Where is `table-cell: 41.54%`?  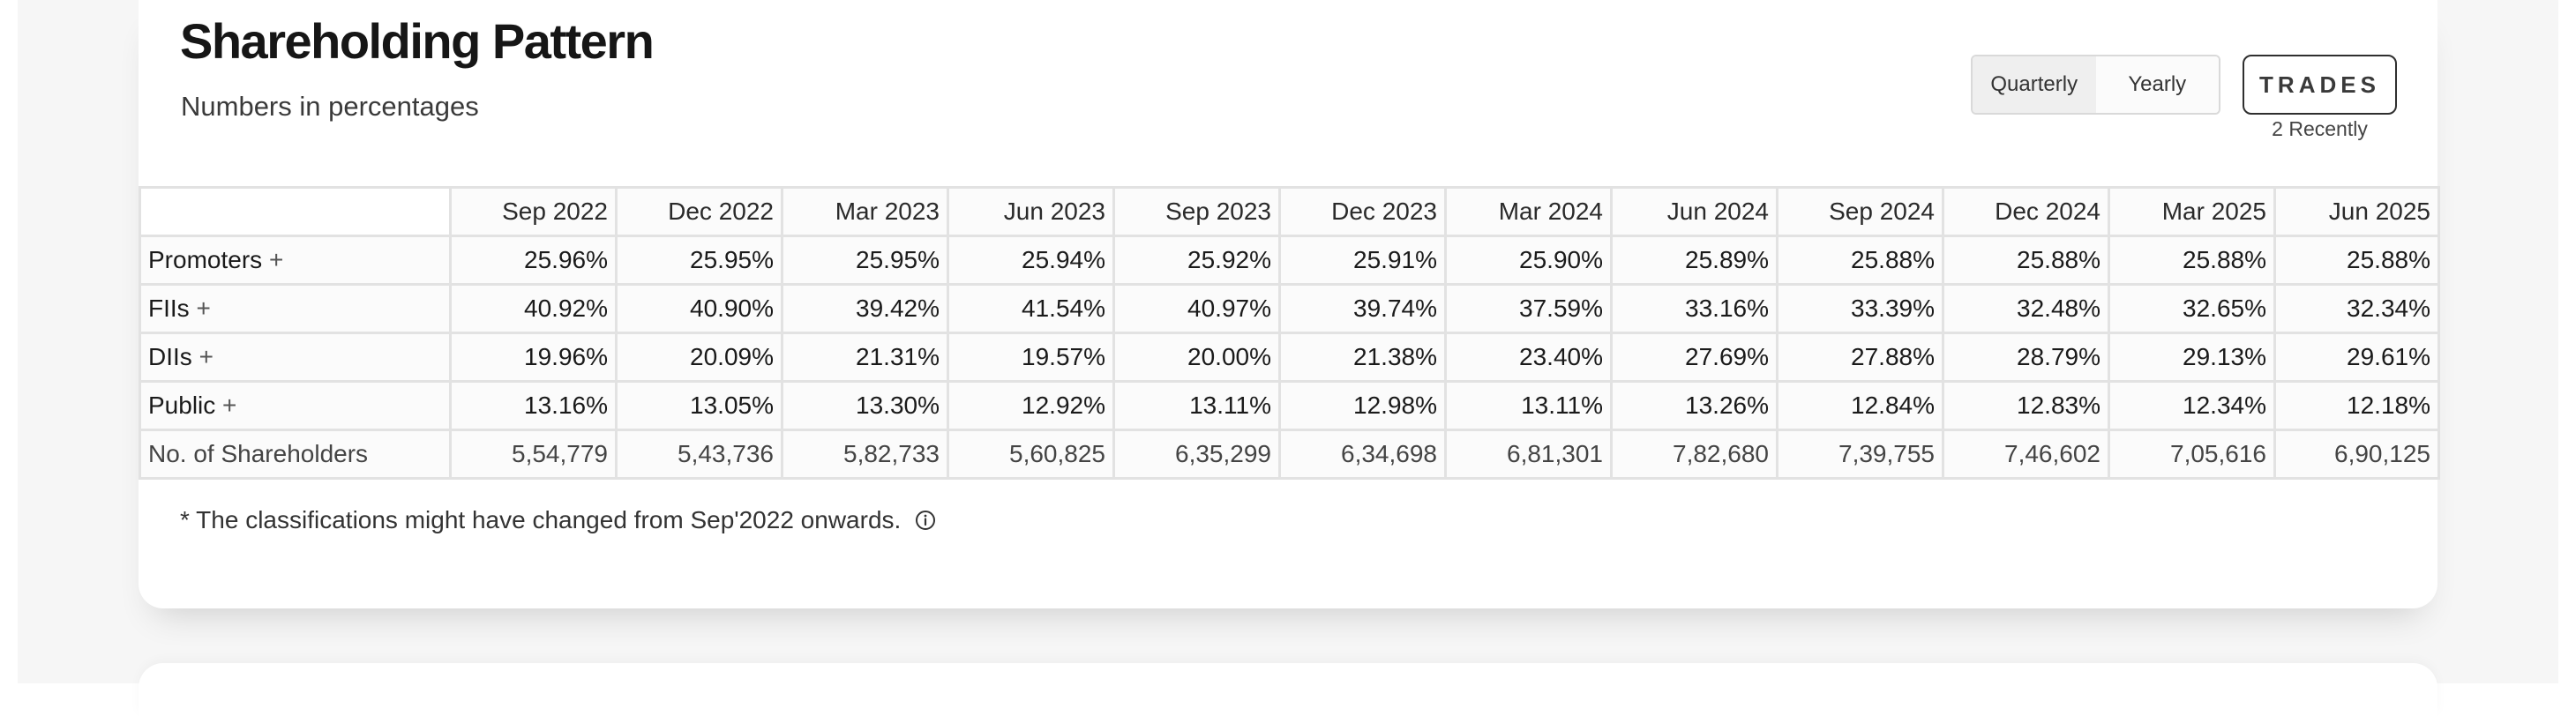
table-cell: 41.54% is located at coordinates (1031, 309).